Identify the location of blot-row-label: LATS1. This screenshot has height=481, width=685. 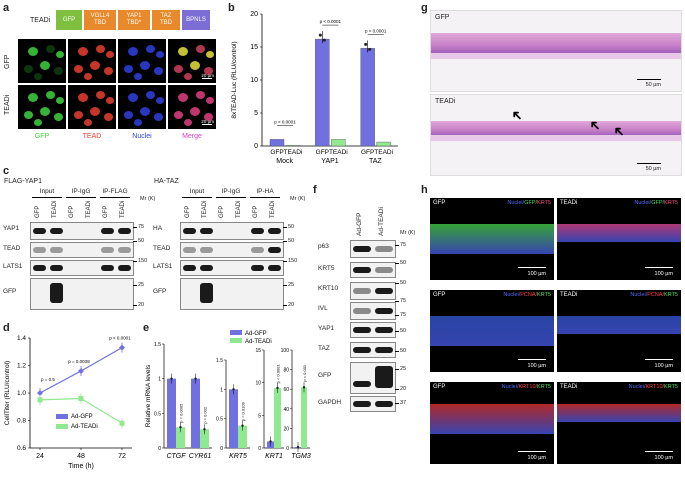
(163, 266).